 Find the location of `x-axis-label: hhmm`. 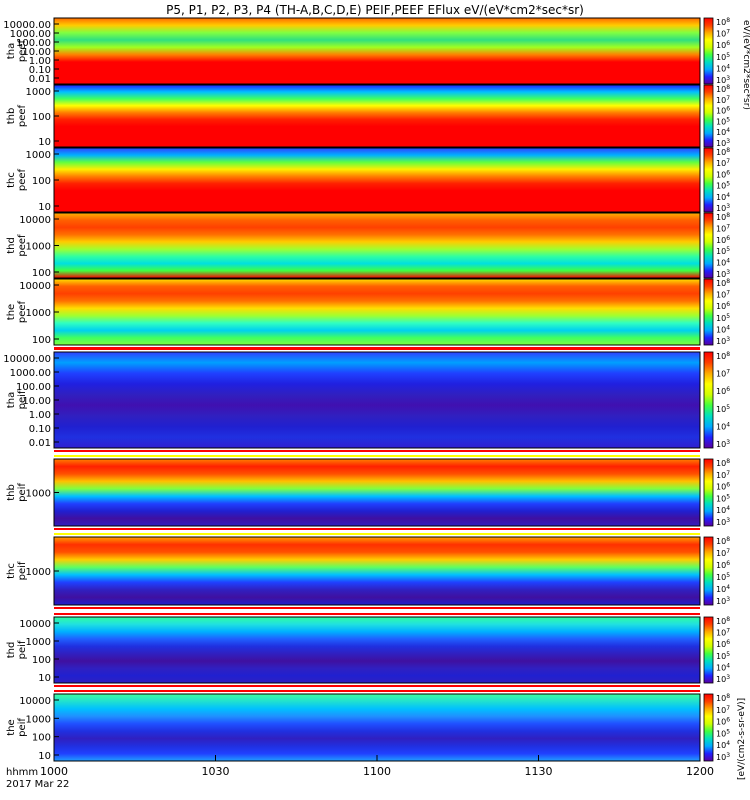

x-axis-label: hhmm is located at coordinates (22, 772).